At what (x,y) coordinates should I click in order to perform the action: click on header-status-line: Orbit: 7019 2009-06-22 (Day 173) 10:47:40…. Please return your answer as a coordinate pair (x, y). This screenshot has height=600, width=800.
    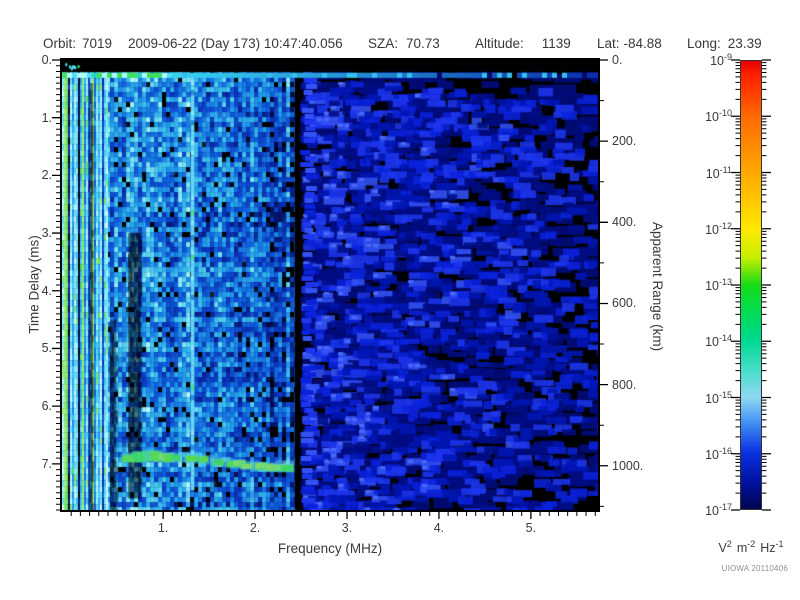
    Looking at the image, I should click on (400, 44).